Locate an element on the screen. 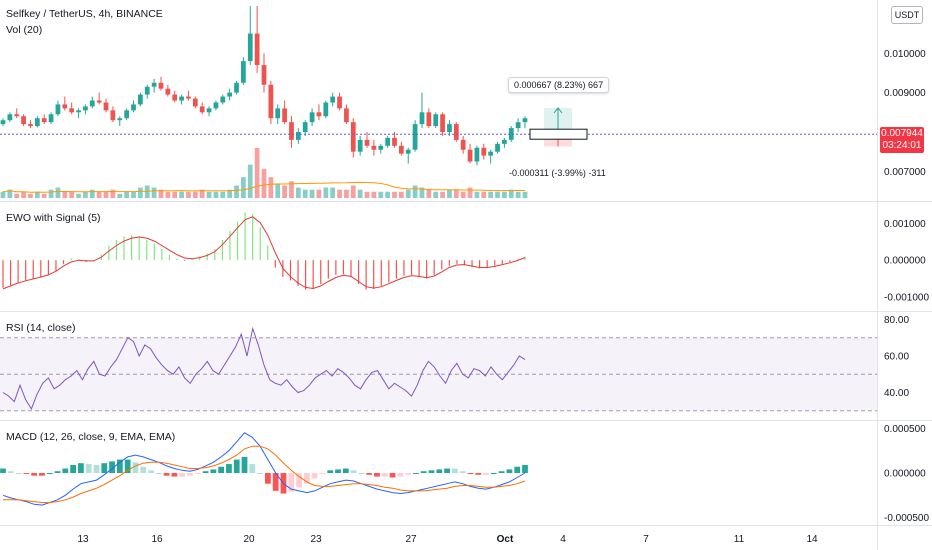  measure-tool is located at coordinates (558, 127).